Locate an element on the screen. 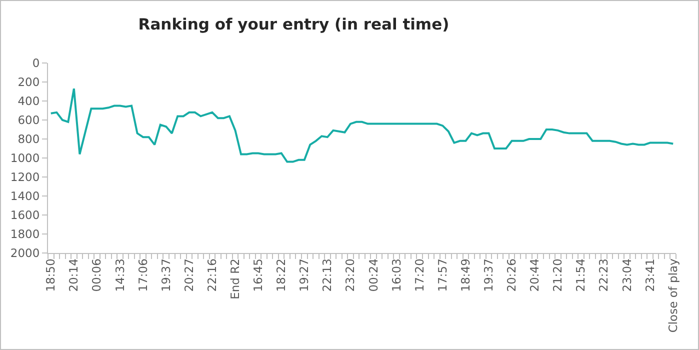  y-tick-label: 1000 is located at coordinates (25, 158).